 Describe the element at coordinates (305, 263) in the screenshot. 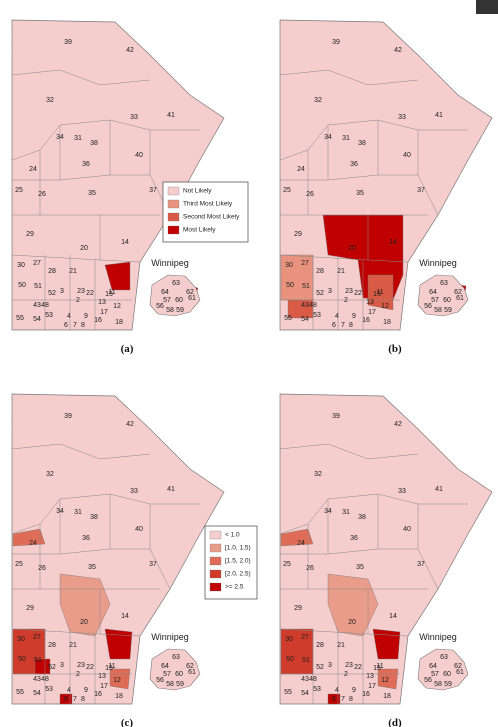

I see `region-label: 27` at that location.